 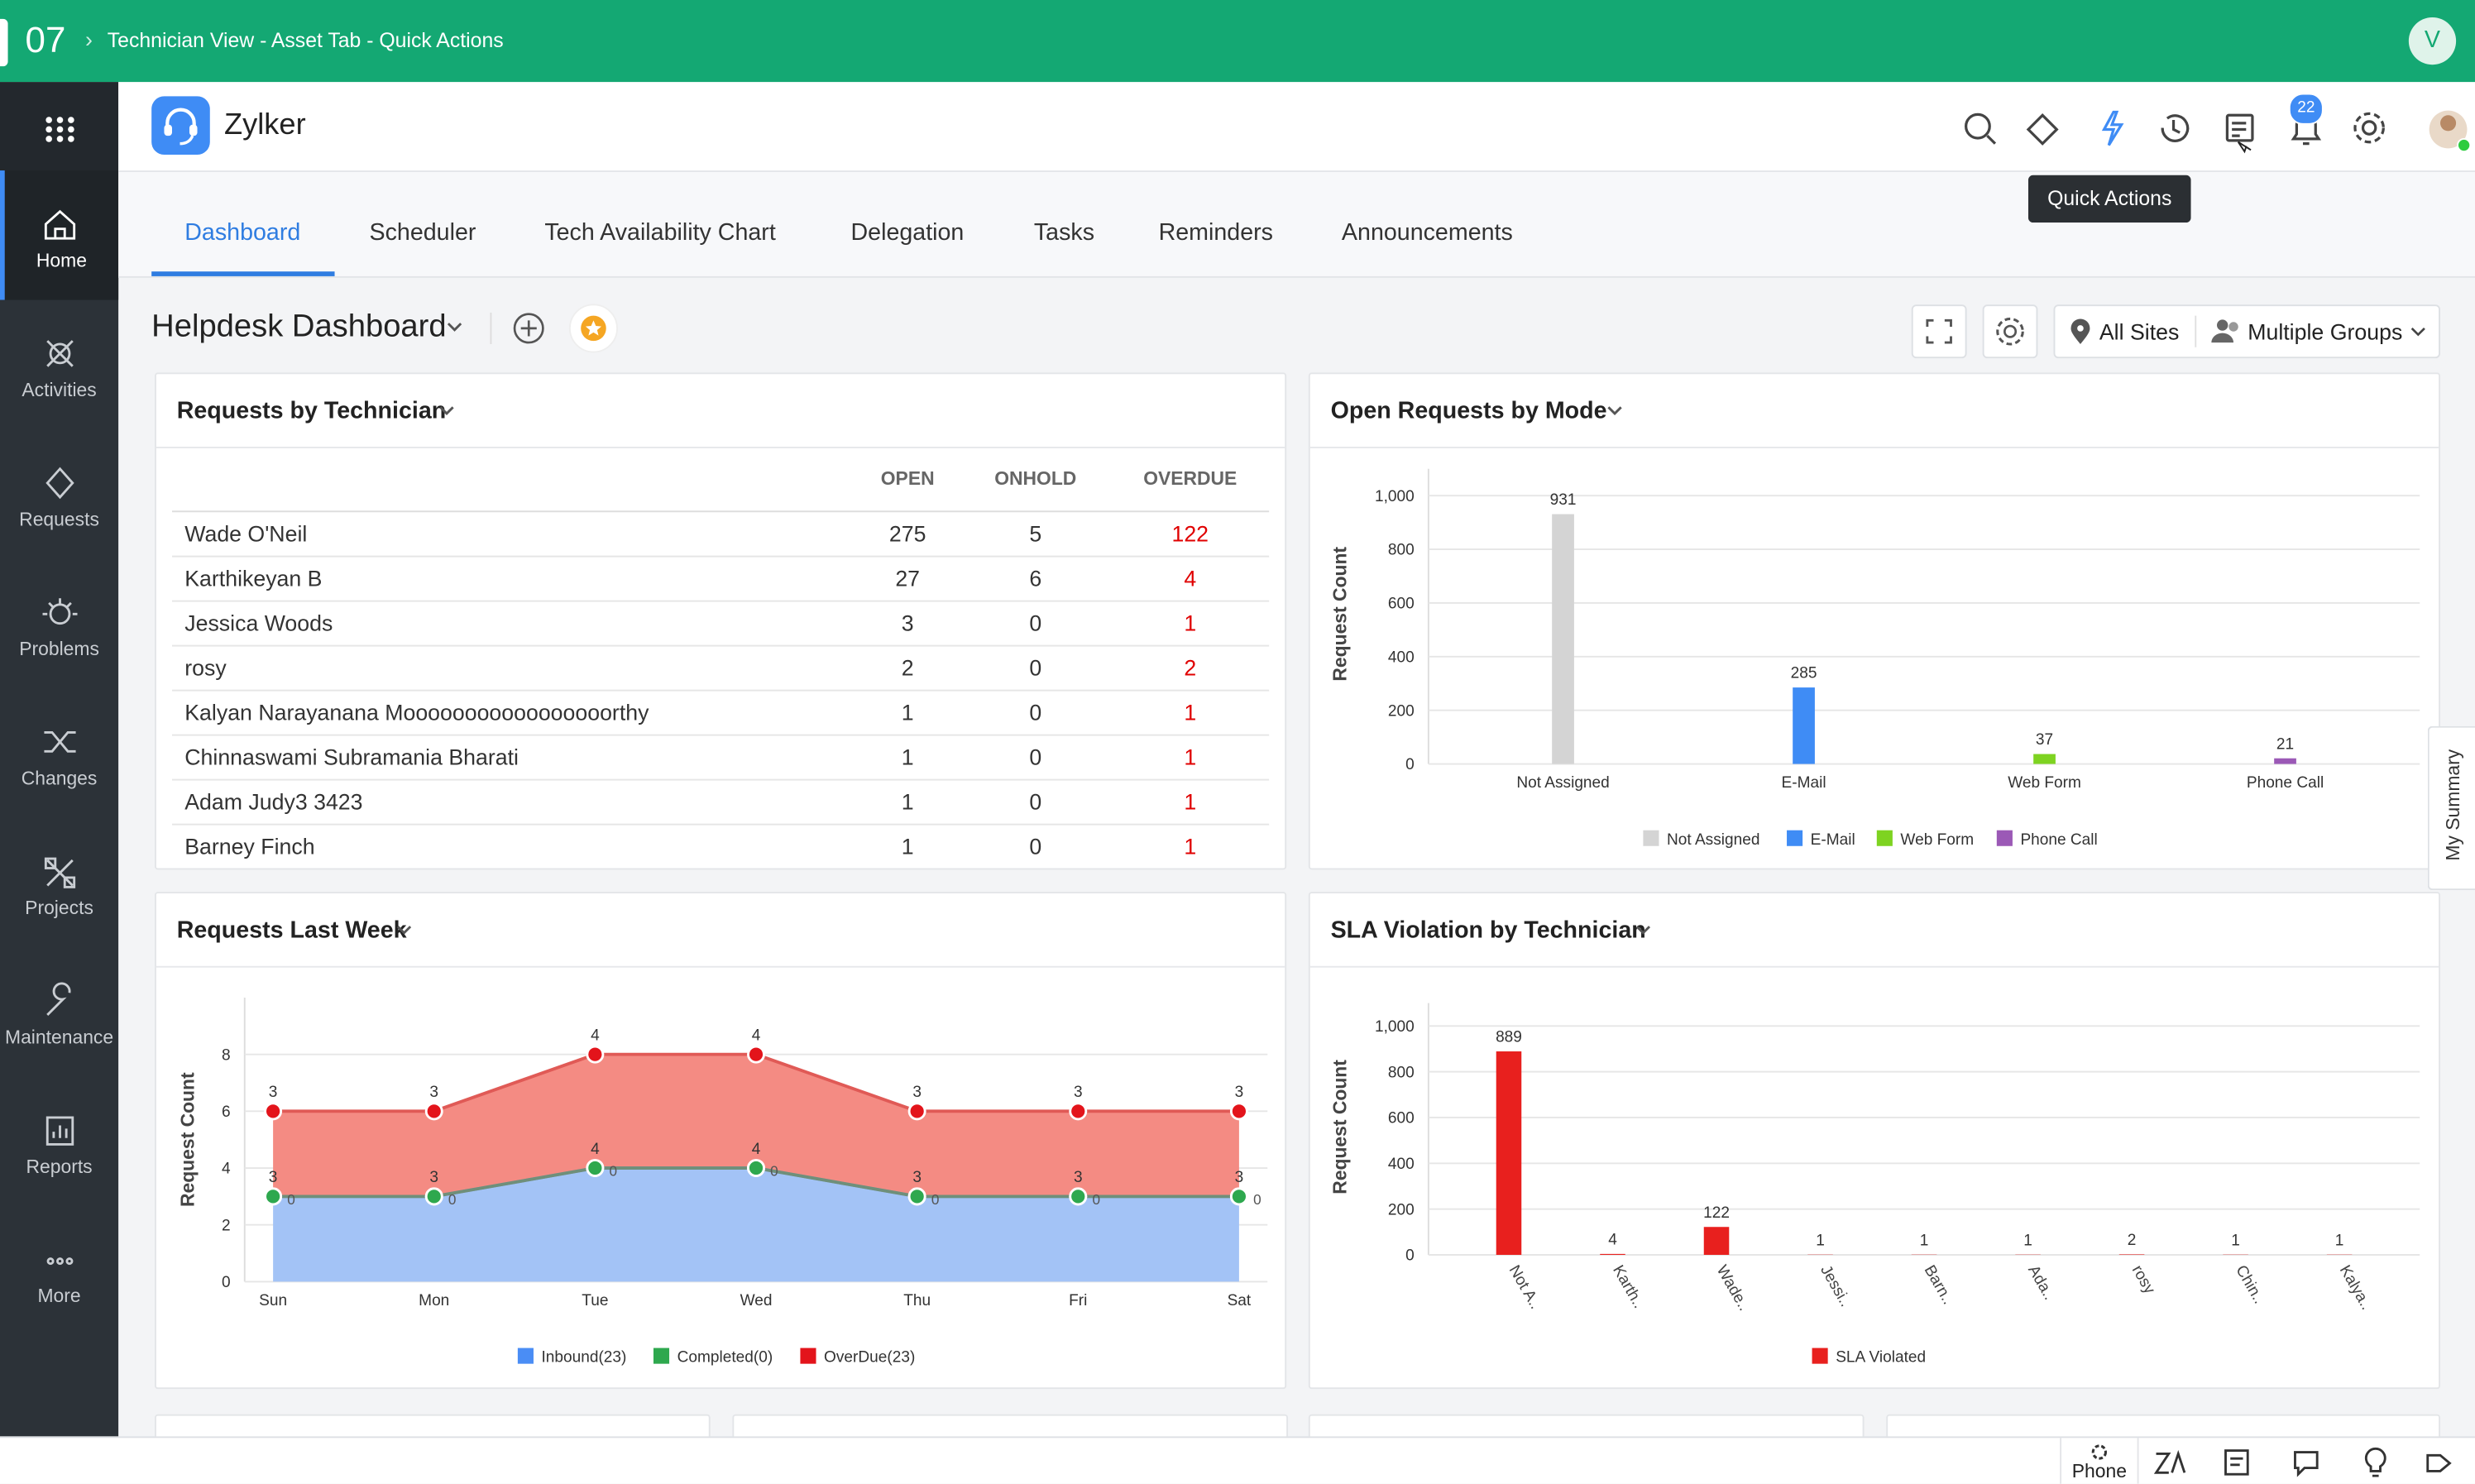 I want to click on sidebar-item: Maintenance, so click(x=59, y=1011).